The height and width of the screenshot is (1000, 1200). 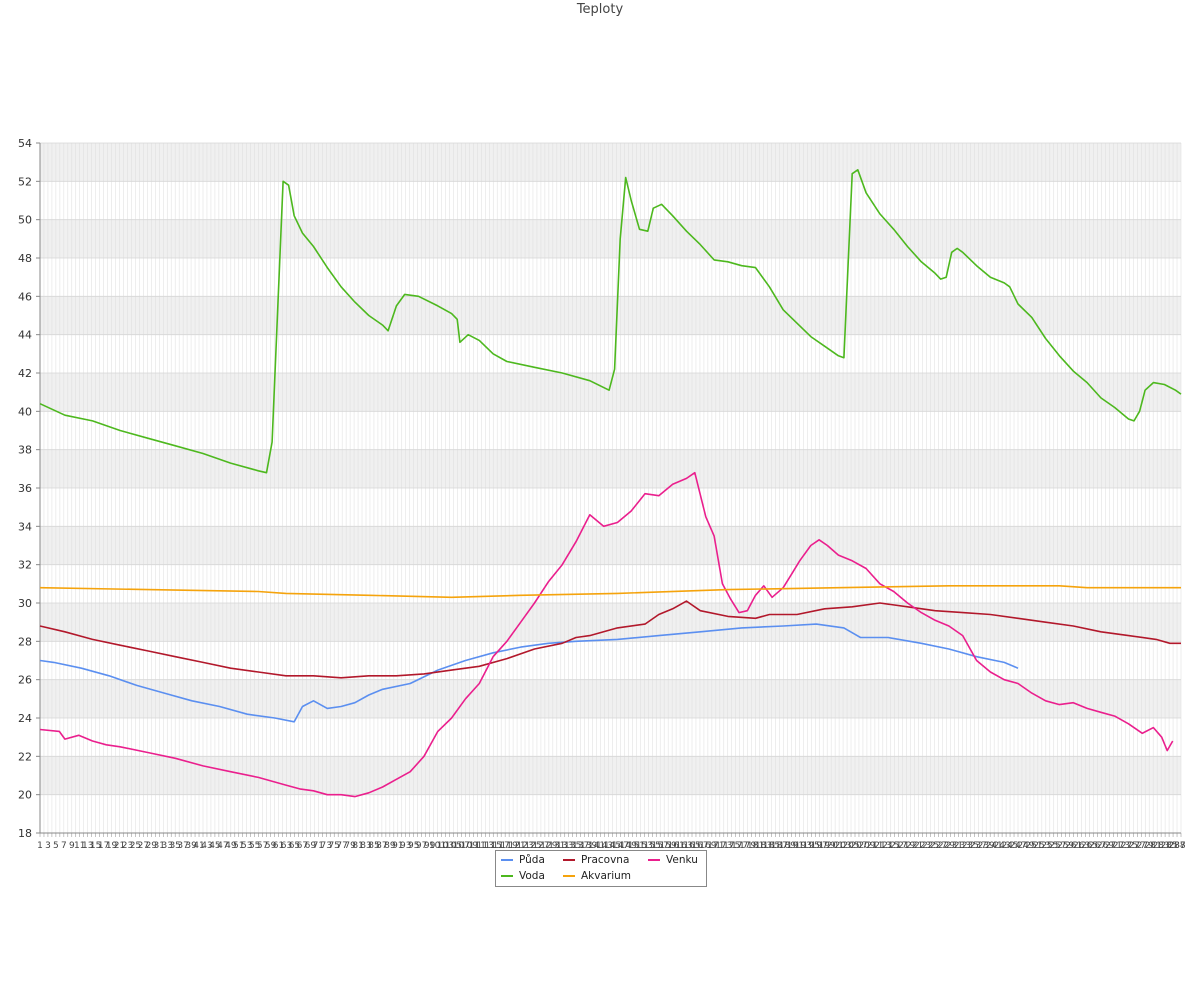 What do you see at coordinates (850, 846) in the screenshot?
I see `x-tick-label: 205` at bounding box center [850, 846].